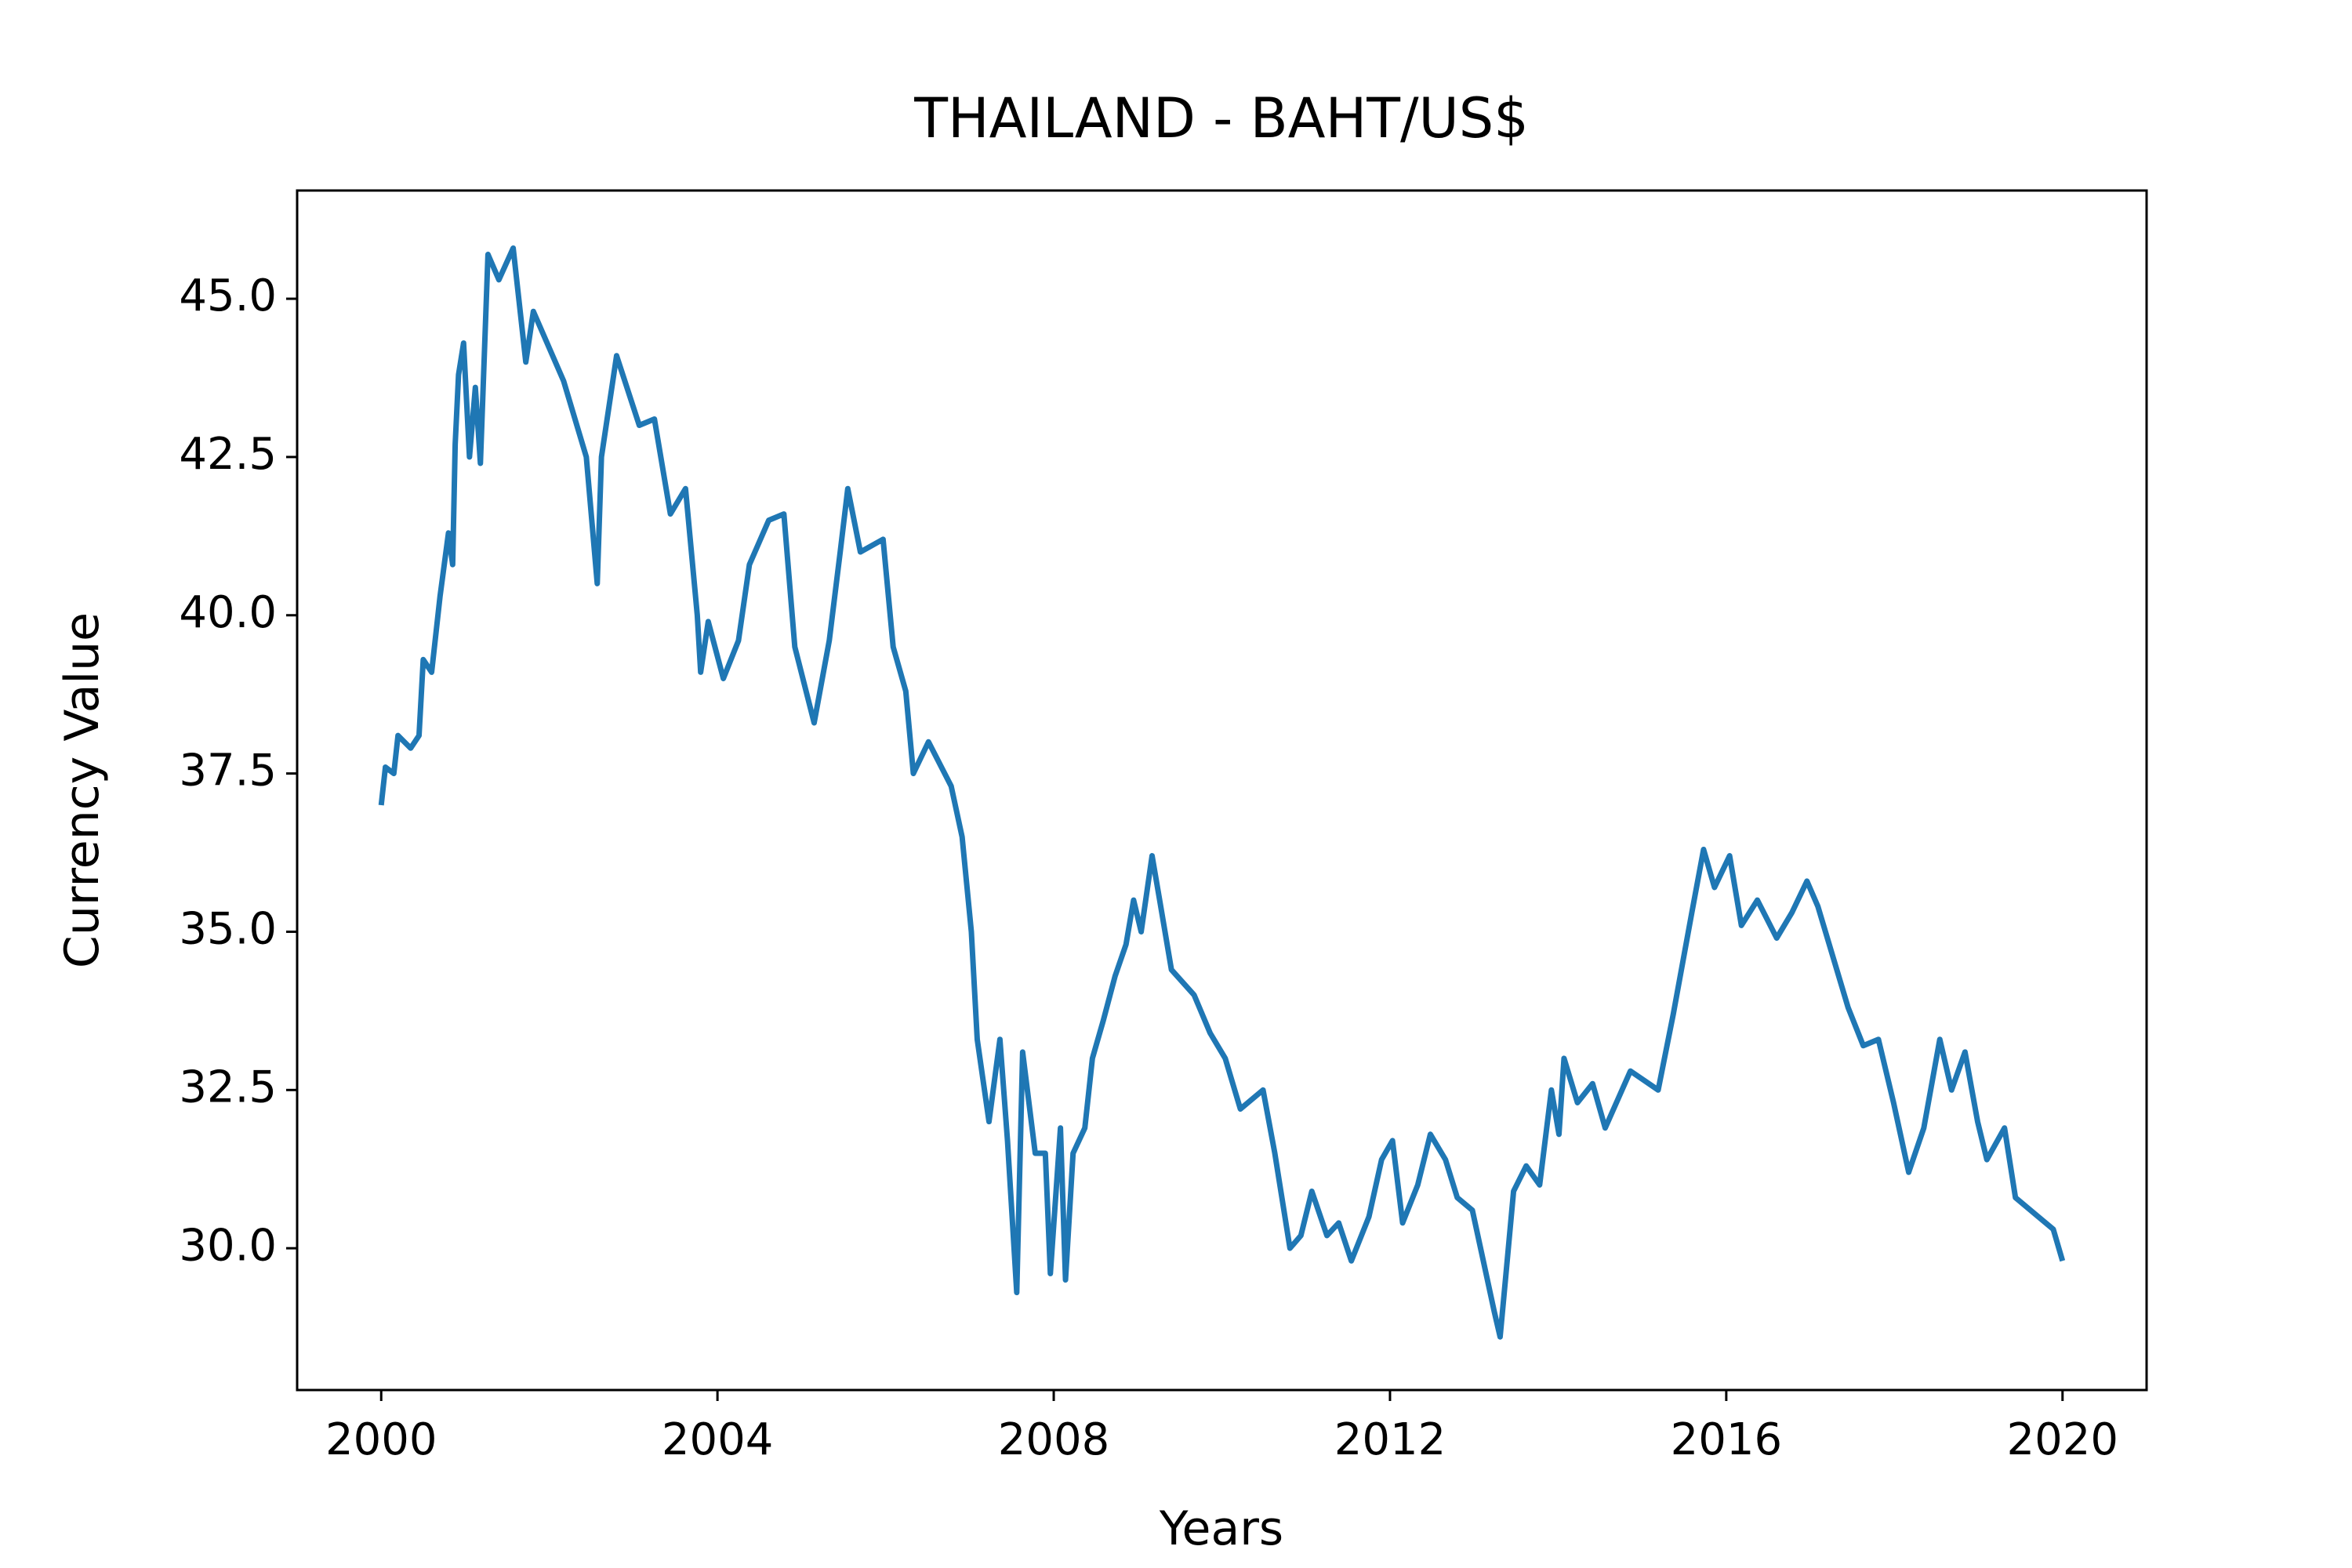 The image size is (2352, 1568). Describe the element at coordinates (82, 790) in the screenshot. I see `y-axis-label: Currency Value` at that location.